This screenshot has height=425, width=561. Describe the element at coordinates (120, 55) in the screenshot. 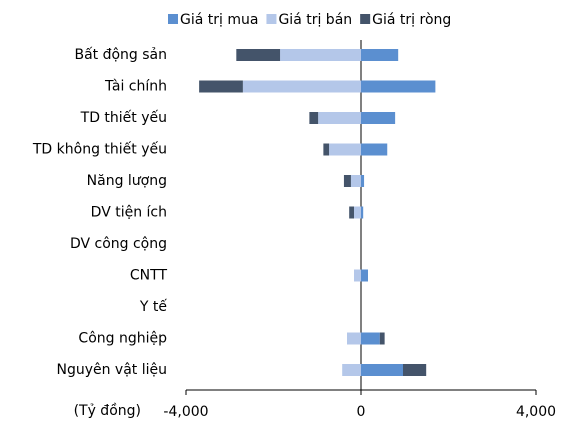

I see `y-tick-label: Bất động sản` at that location.